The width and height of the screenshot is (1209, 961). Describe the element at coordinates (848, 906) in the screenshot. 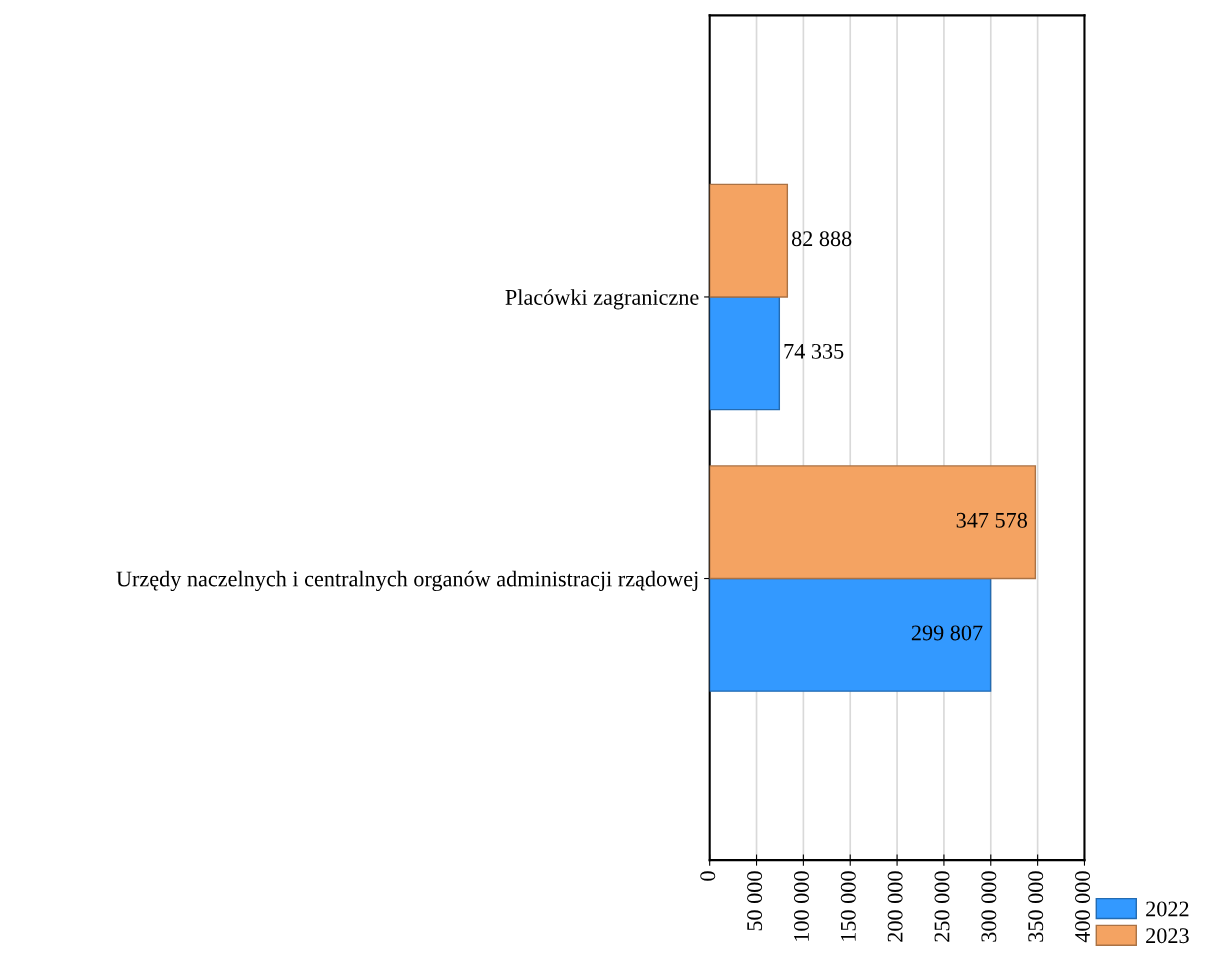

I see `x-tick-label: 150 000` at that location.